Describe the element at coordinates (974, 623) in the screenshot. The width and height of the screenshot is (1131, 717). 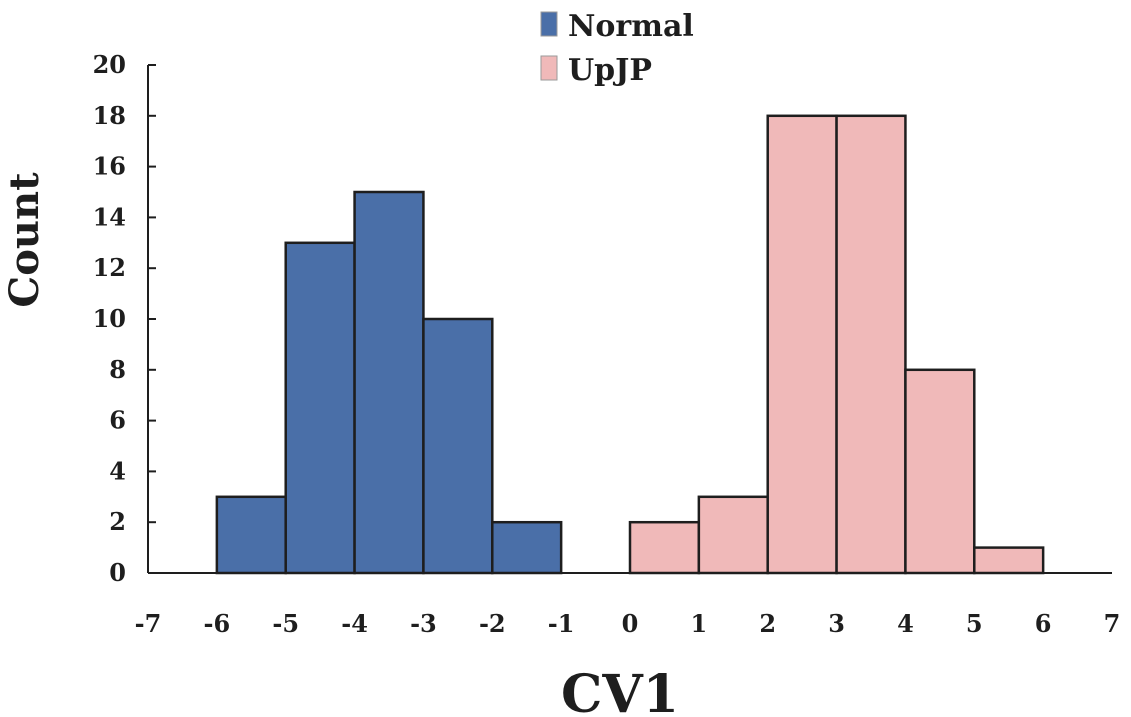
I see `x-tick-label: 5` at that location.